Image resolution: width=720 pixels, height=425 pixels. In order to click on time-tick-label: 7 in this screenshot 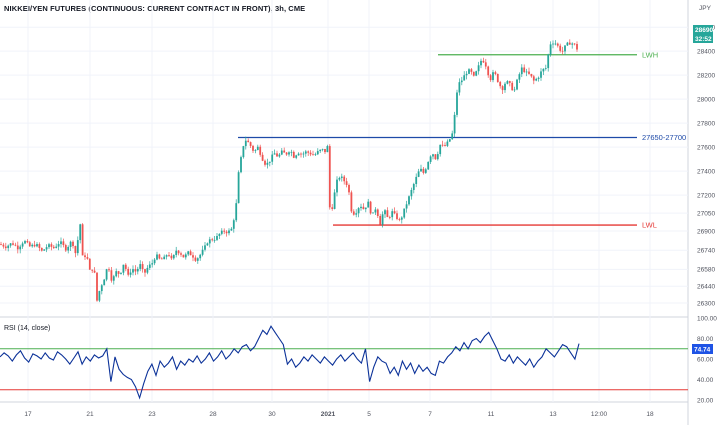, I will do `click(430, 414)`.